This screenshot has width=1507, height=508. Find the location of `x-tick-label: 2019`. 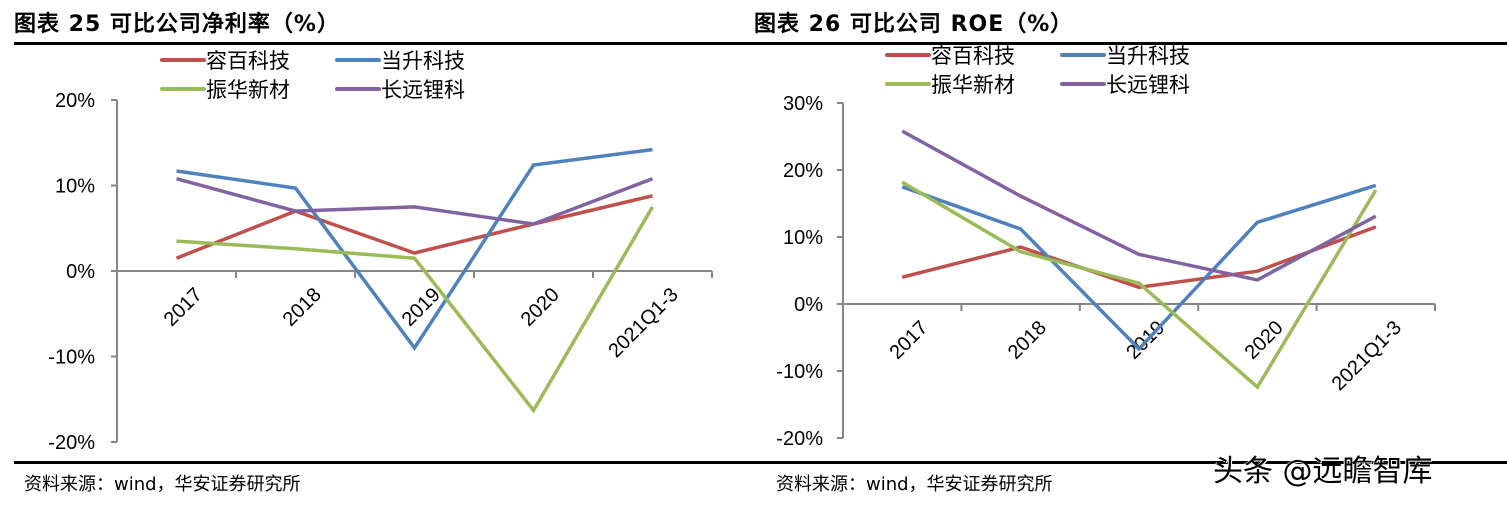

x-tick-label: 2019 is located at coordinates (421, 307).